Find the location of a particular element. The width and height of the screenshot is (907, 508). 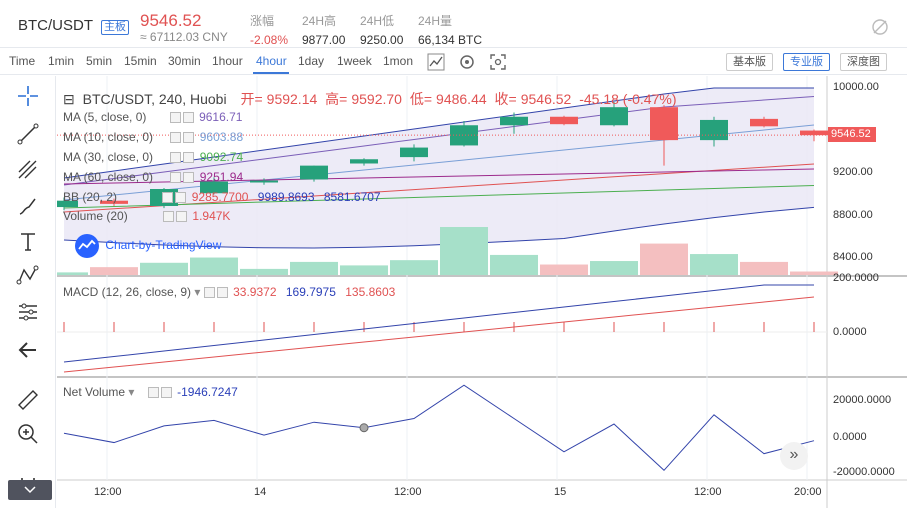

zoom-in-icon is located at coordinates (28, 434).